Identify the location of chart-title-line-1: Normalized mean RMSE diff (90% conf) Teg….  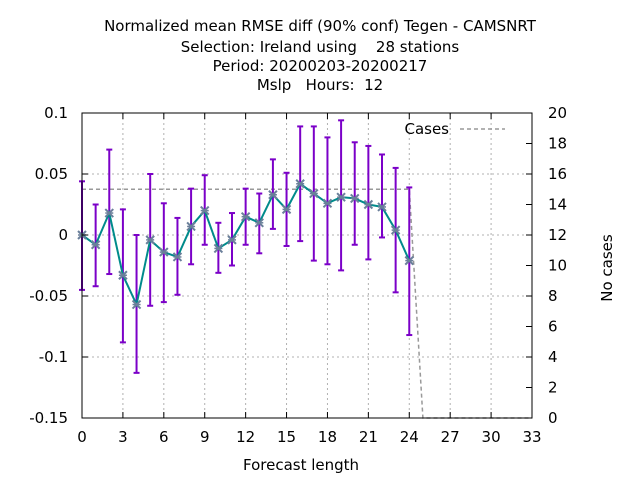
(320, 26).